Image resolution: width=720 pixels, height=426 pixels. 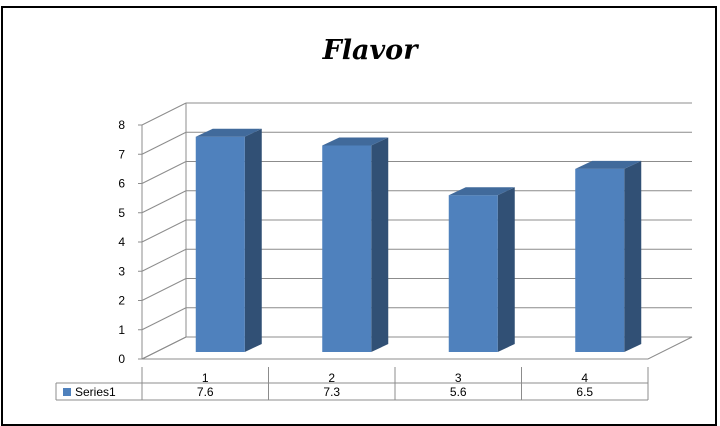 I want to click on y-tick-label: 7, so click(x=121, y=154).